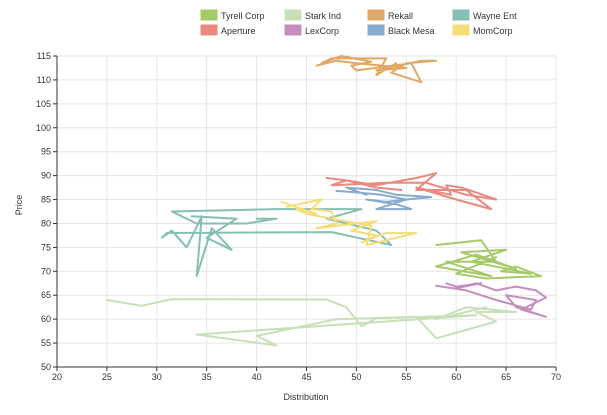 This screenshot has width=607, height=415. I want to click on x-tick-label: 35, so click(207, 377).